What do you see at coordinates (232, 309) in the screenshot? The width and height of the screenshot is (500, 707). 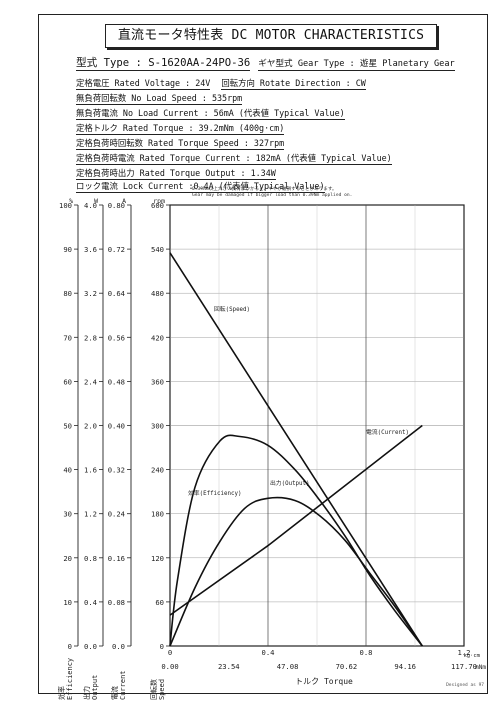 I see `series-label-0: 回転(Speed)` at bounding box center [232, 309].